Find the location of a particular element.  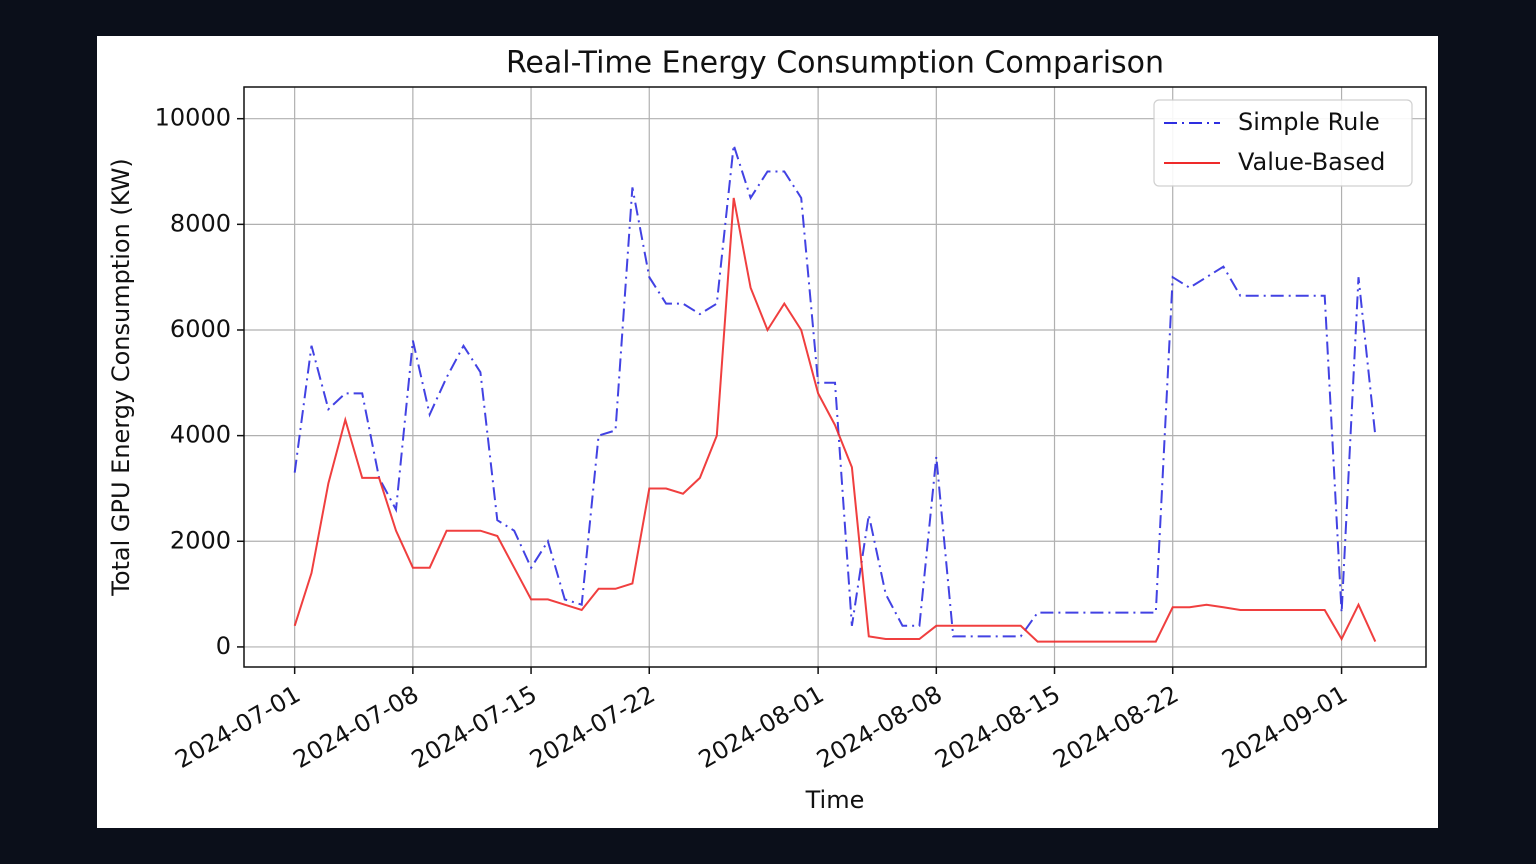

y-tick-label: 0 is located at coordinates (223, 646).